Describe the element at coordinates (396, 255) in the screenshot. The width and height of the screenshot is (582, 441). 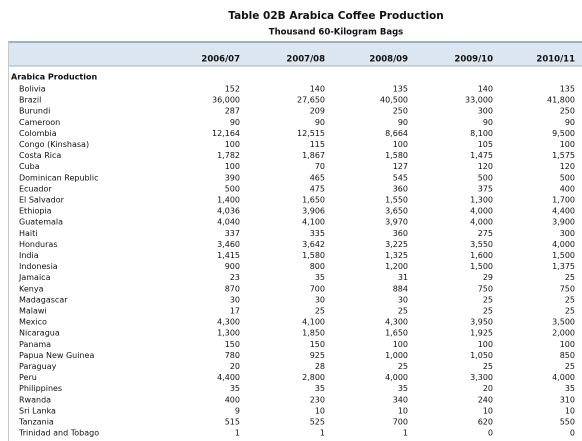
I see `cell-value: 1,325` at that location.